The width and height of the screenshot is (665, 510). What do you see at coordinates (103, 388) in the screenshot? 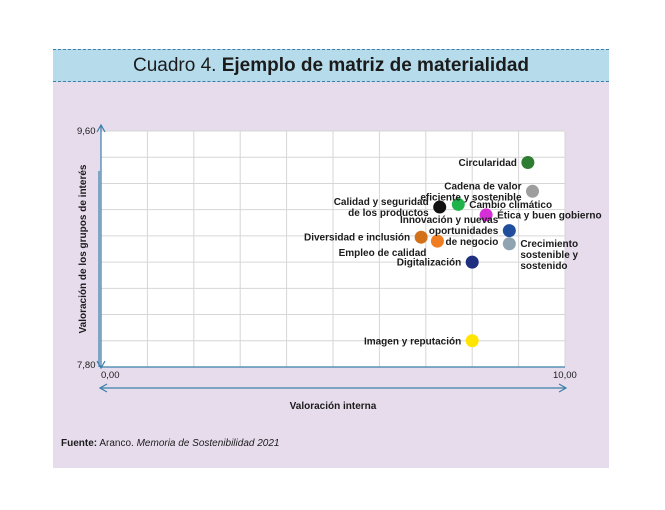
I see `x-axis-arrow-left` at bounding box center [103, 388].